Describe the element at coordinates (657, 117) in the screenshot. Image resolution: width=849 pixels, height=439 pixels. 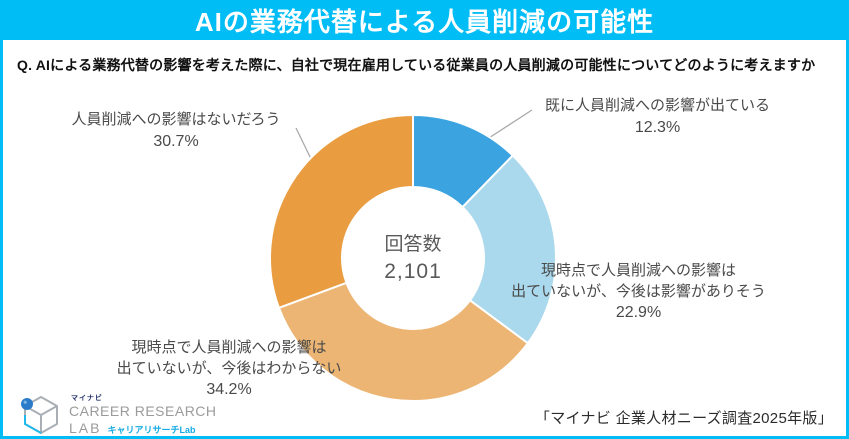
I see `callout-already-affected: 既に人員削減への影響が出ている 12.3%` at that location.